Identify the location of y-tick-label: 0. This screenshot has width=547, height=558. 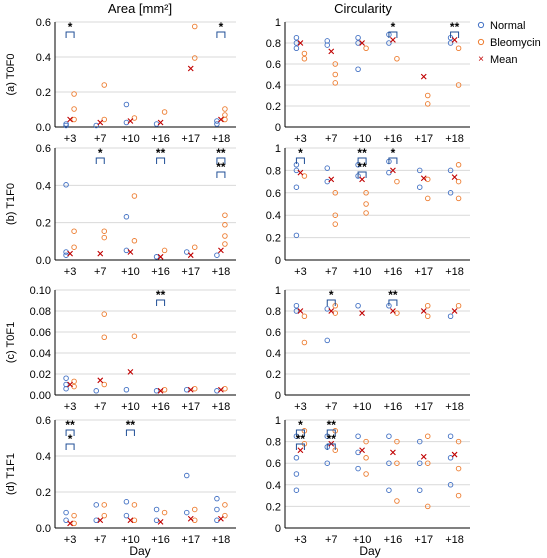
(278, 128).